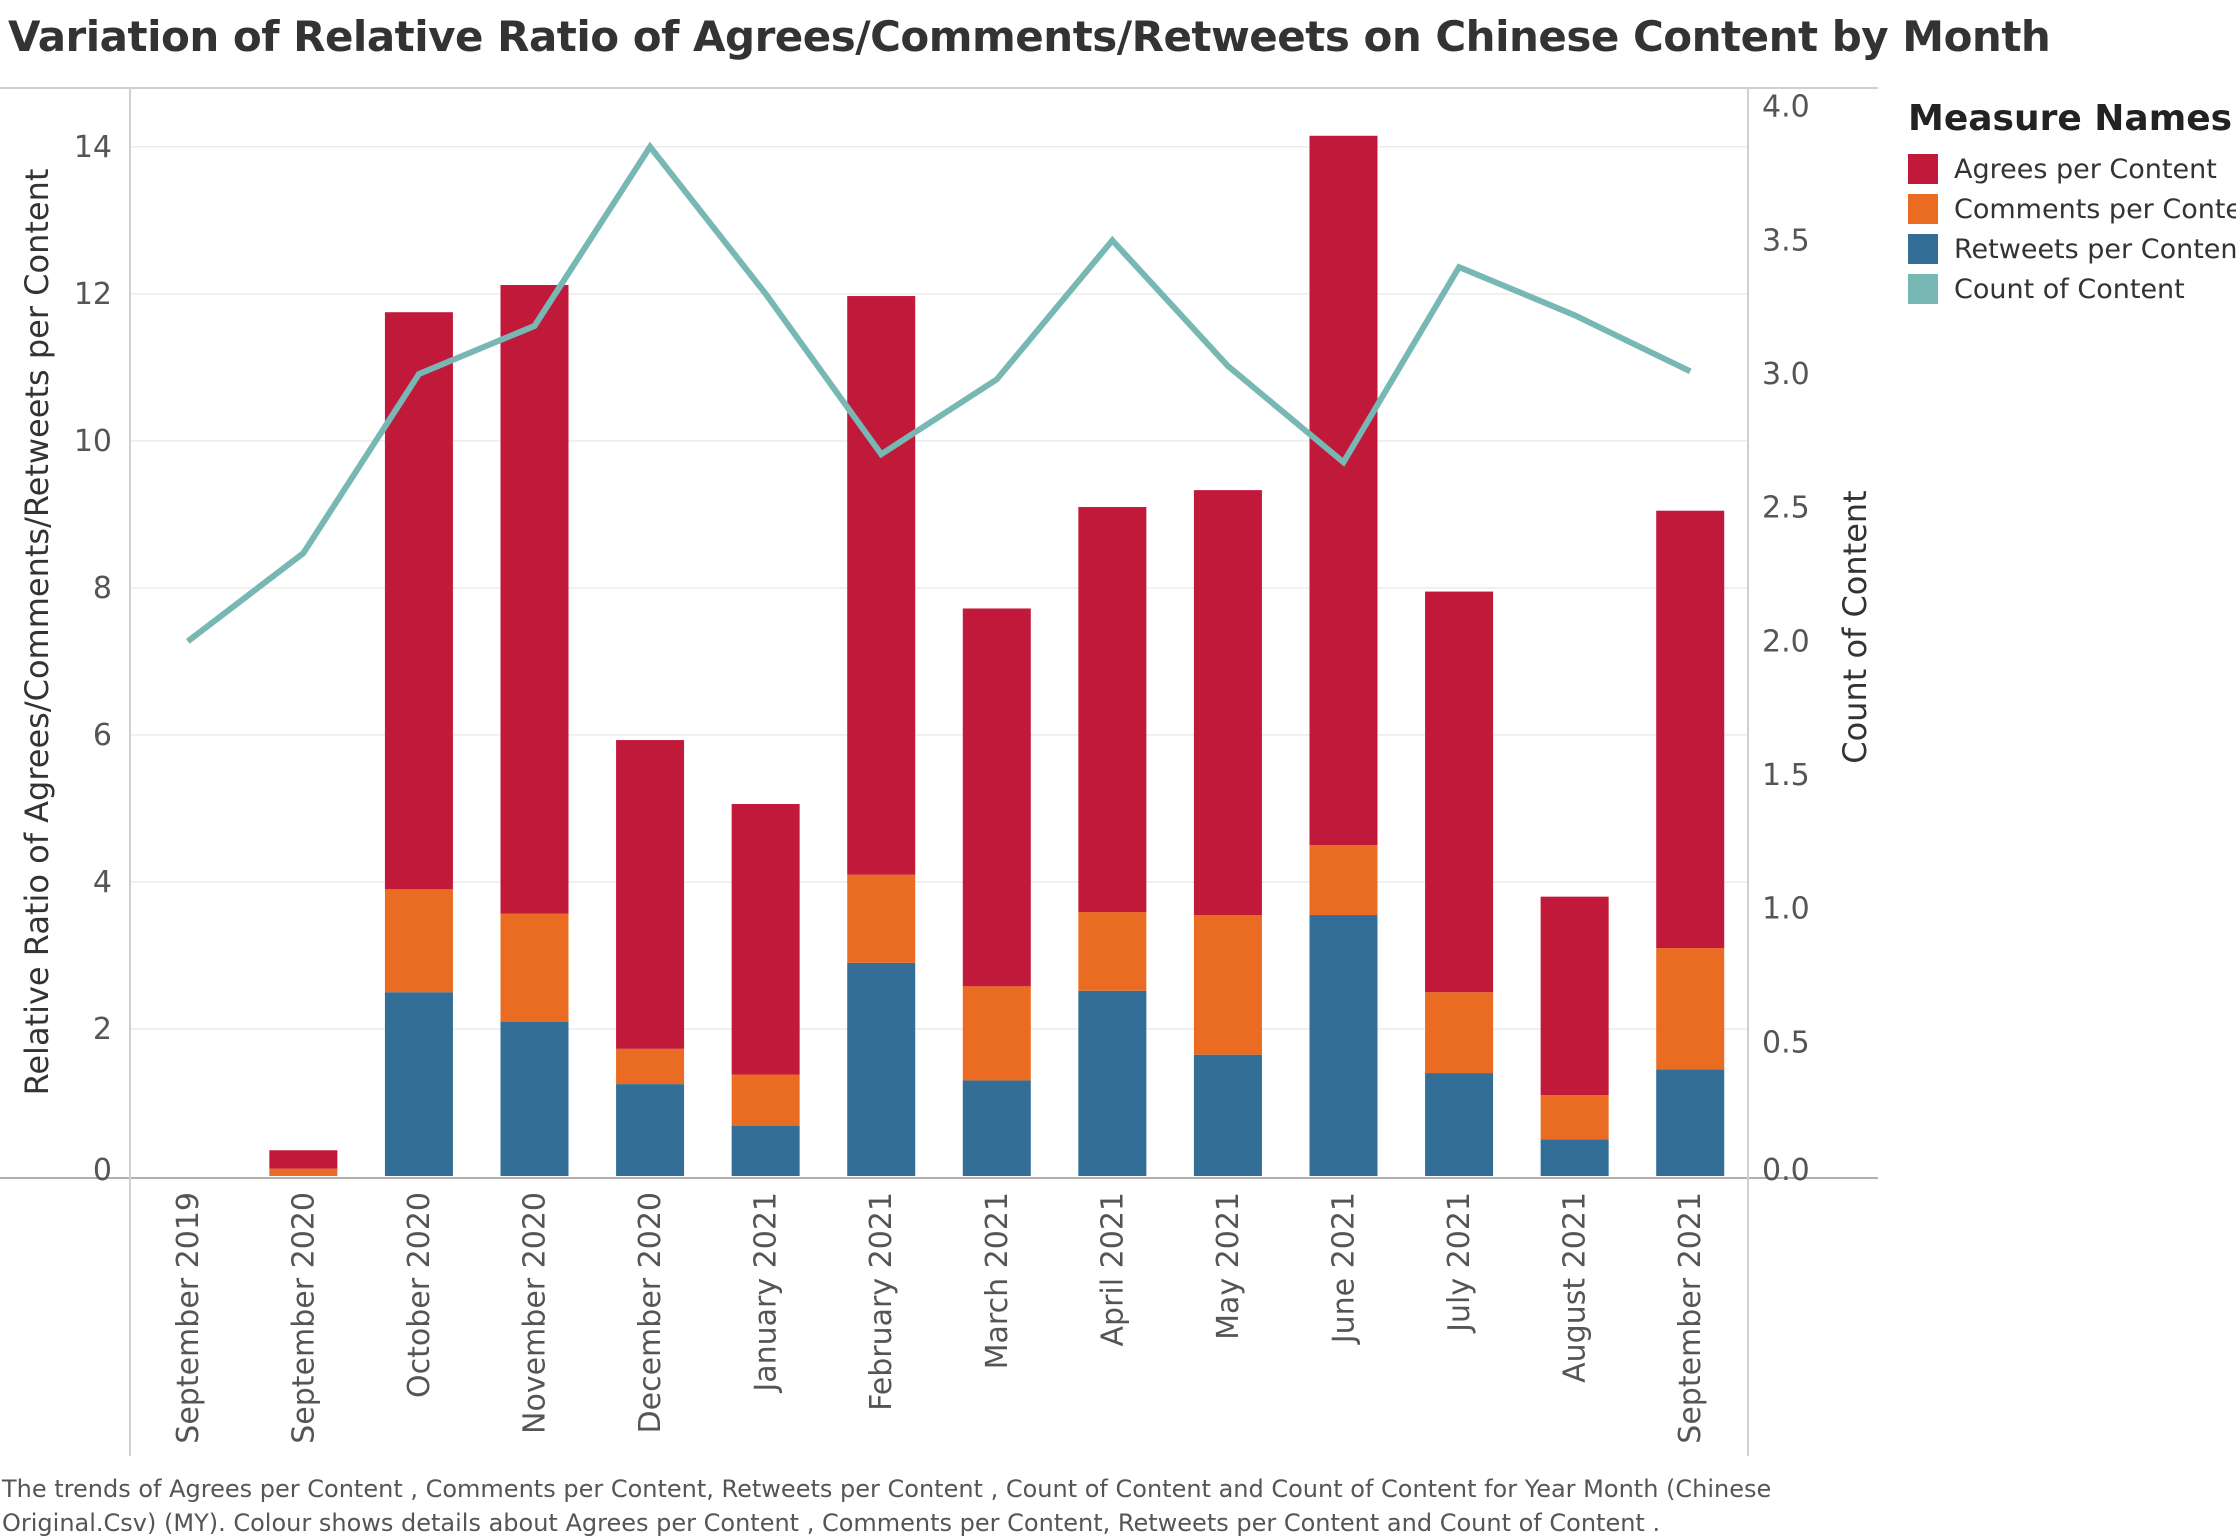 The width and height of the screenshot is (2236, 1540). Describe the element at coordinates (1112, 1269) in the screenshot. I see `x-tick-label: April 2021` at that location.